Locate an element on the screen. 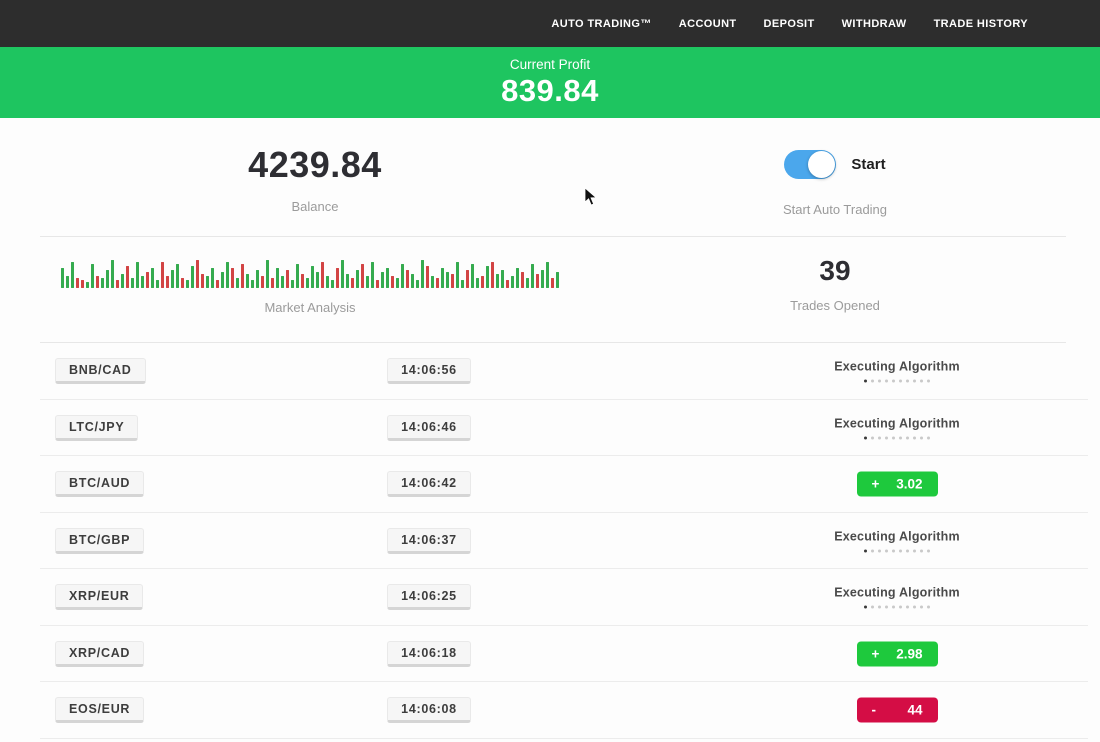 The width and height of the screenshot is (1100, 742). table-row: EOS/EUR 14:06:08 - 44 is located at coordinates (550, 710).